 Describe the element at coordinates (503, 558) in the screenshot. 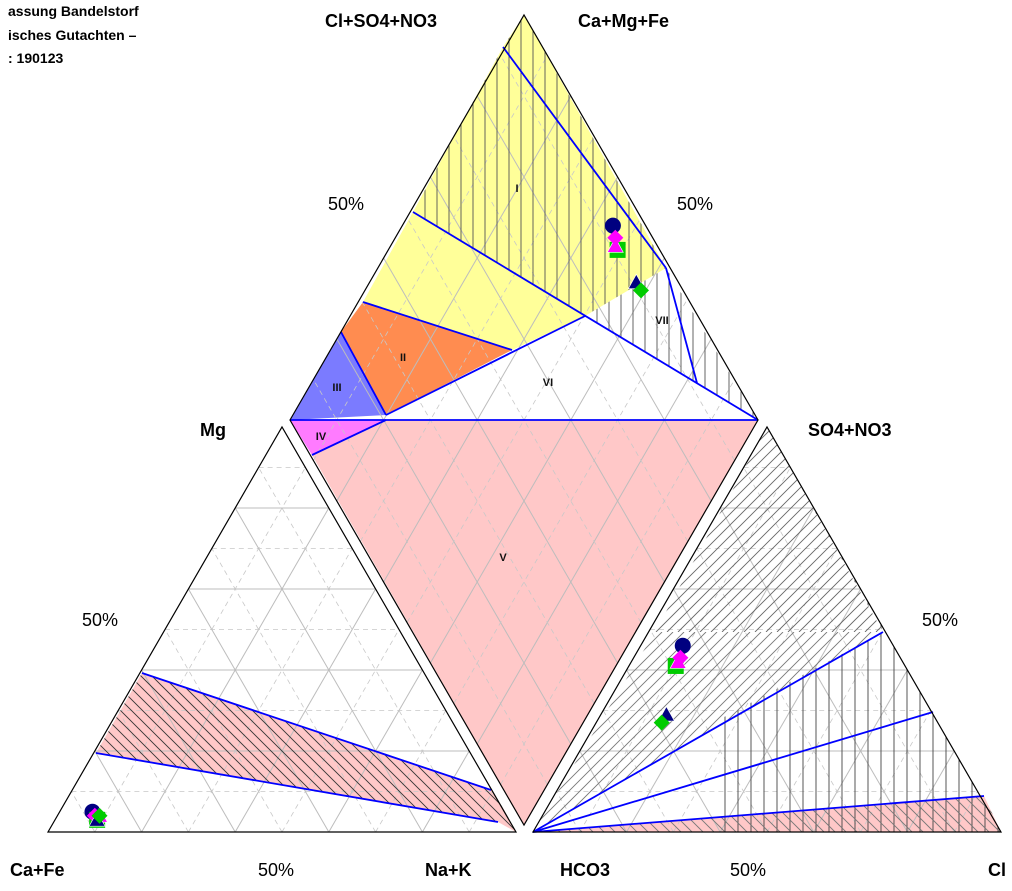

I see `zone-label-v: V` at that location.